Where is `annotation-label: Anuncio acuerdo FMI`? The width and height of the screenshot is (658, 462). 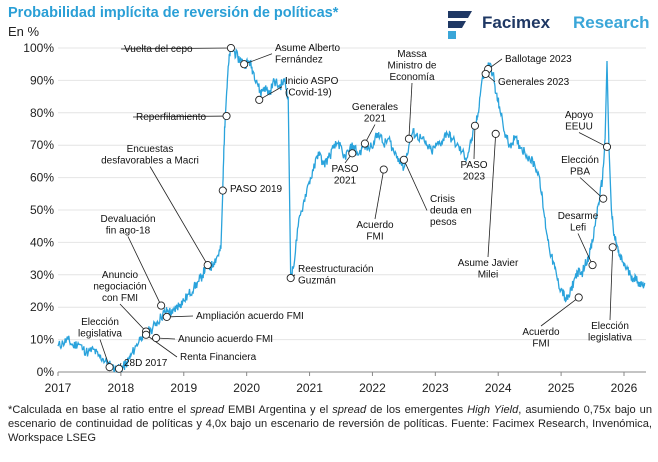
annotation-label: Anuncio acuerdo FMI is located at coordinates (225, 339).